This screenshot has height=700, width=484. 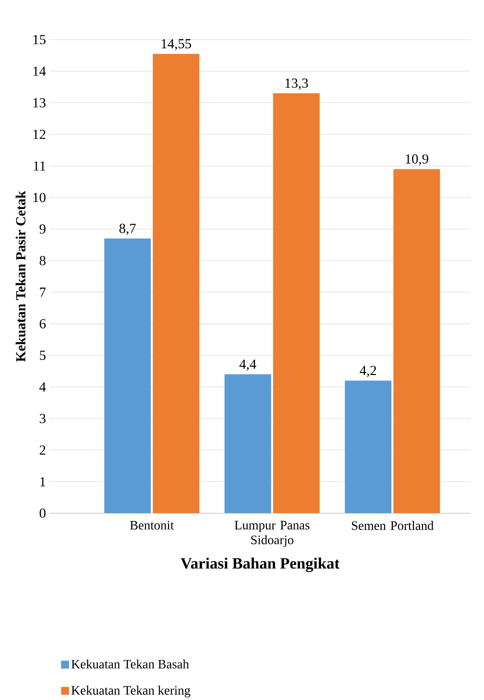 What do you see at coordinates (39, 39) in the screenshot?
I see `y-tick-label: 15` at bounding box center [39, 39].